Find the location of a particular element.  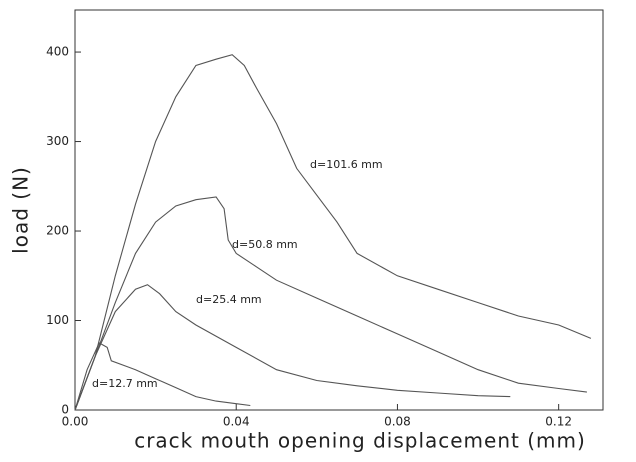

series-label: d=12.7 mm is located at coordinates (125, 383).